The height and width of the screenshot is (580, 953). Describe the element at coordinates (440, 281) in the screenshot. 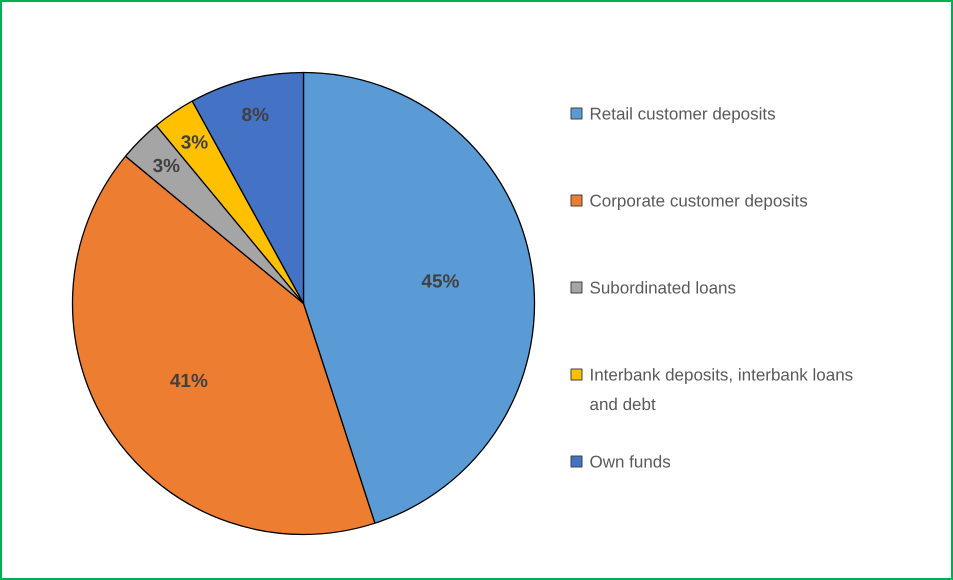

I see `data-label: 45%` at that location.